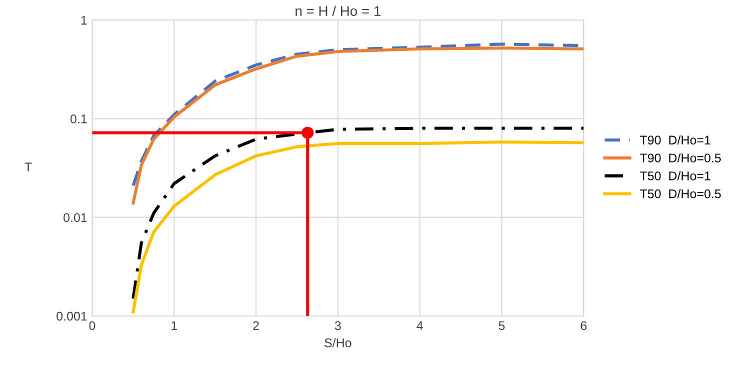 The width and height of the screenshot is (756, 378). What do you see at coordinates (337, 325) in the screenshot?
I see `x-tick-label: 3` at bounding box center [337, 325].